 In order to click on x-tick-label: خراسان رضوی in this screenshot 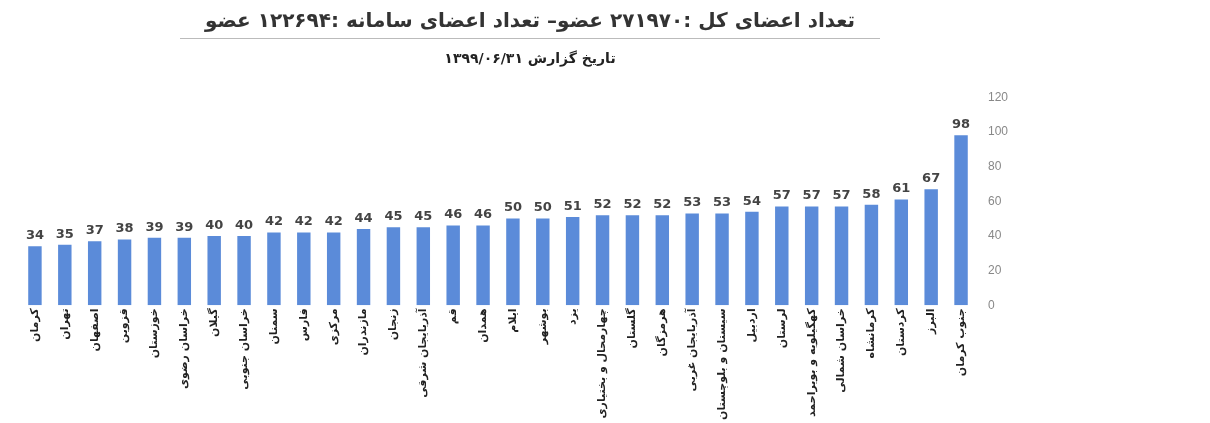, I will do `click(184, 348)`.